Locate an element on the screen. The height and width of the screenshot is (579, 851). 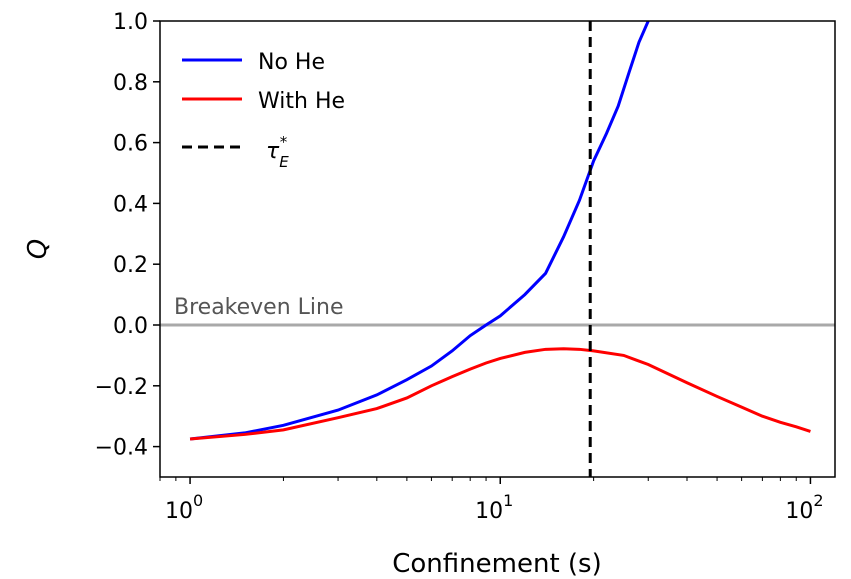
x-tick-label: 10⁰ is located at coordinates (184, 507).